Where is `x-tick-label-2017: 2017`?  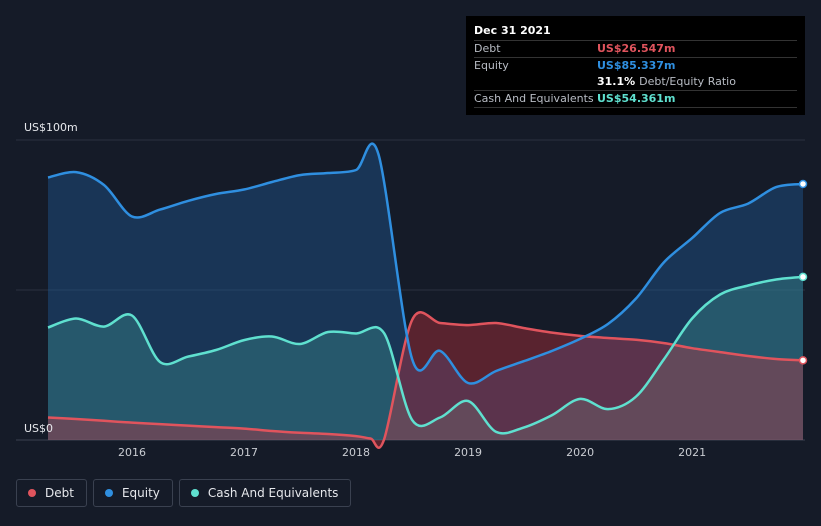
x-tick-label-2017: 2017 is located at coordinates (244, 452).